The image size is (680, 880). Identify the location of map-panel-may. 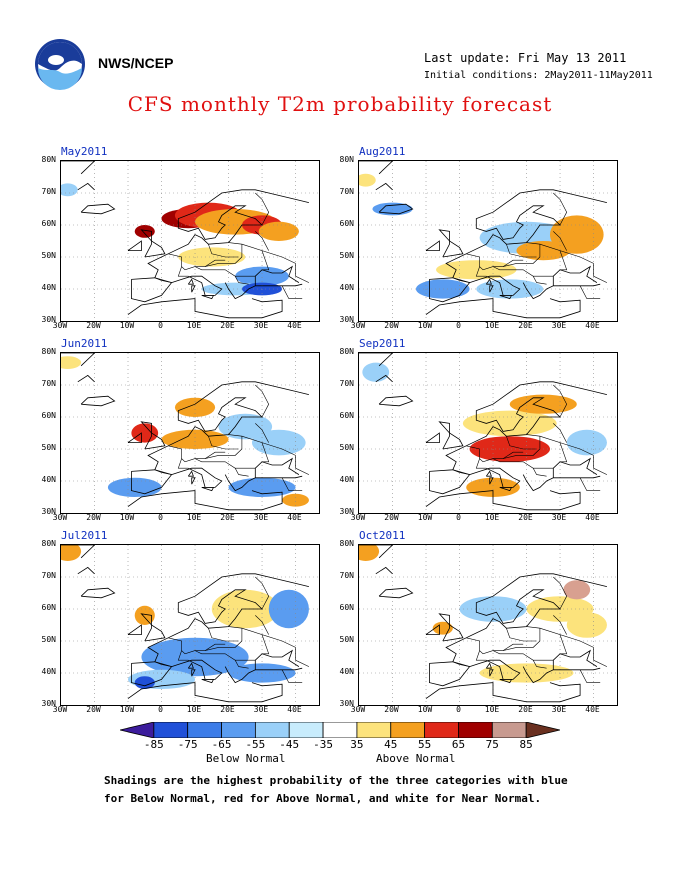
(190, 241).